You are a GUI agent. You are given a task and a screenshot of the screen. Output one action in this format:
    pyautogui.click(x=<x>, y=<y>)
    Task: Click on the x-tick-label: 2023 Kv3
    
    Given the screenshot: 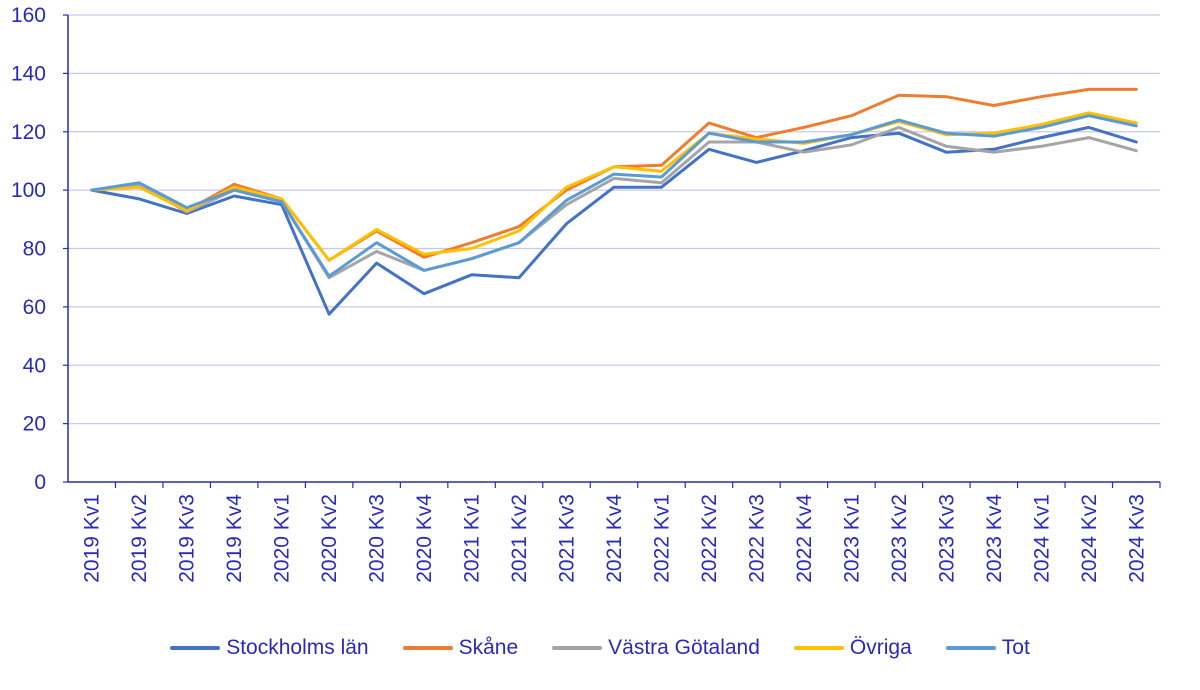 What is the action you would take?
    pyautogui.click(x=946, y=538)
    